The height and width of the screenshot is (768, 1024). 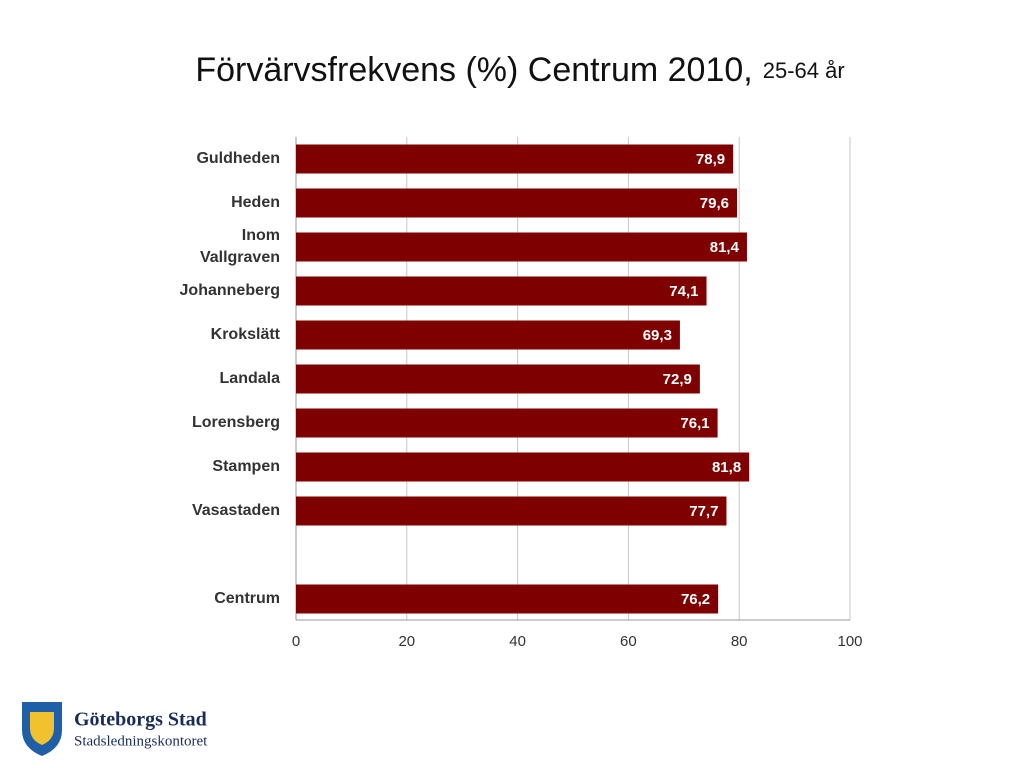 I want to click on y-tick-label: Krokslätt, so click(x=245, y=334).